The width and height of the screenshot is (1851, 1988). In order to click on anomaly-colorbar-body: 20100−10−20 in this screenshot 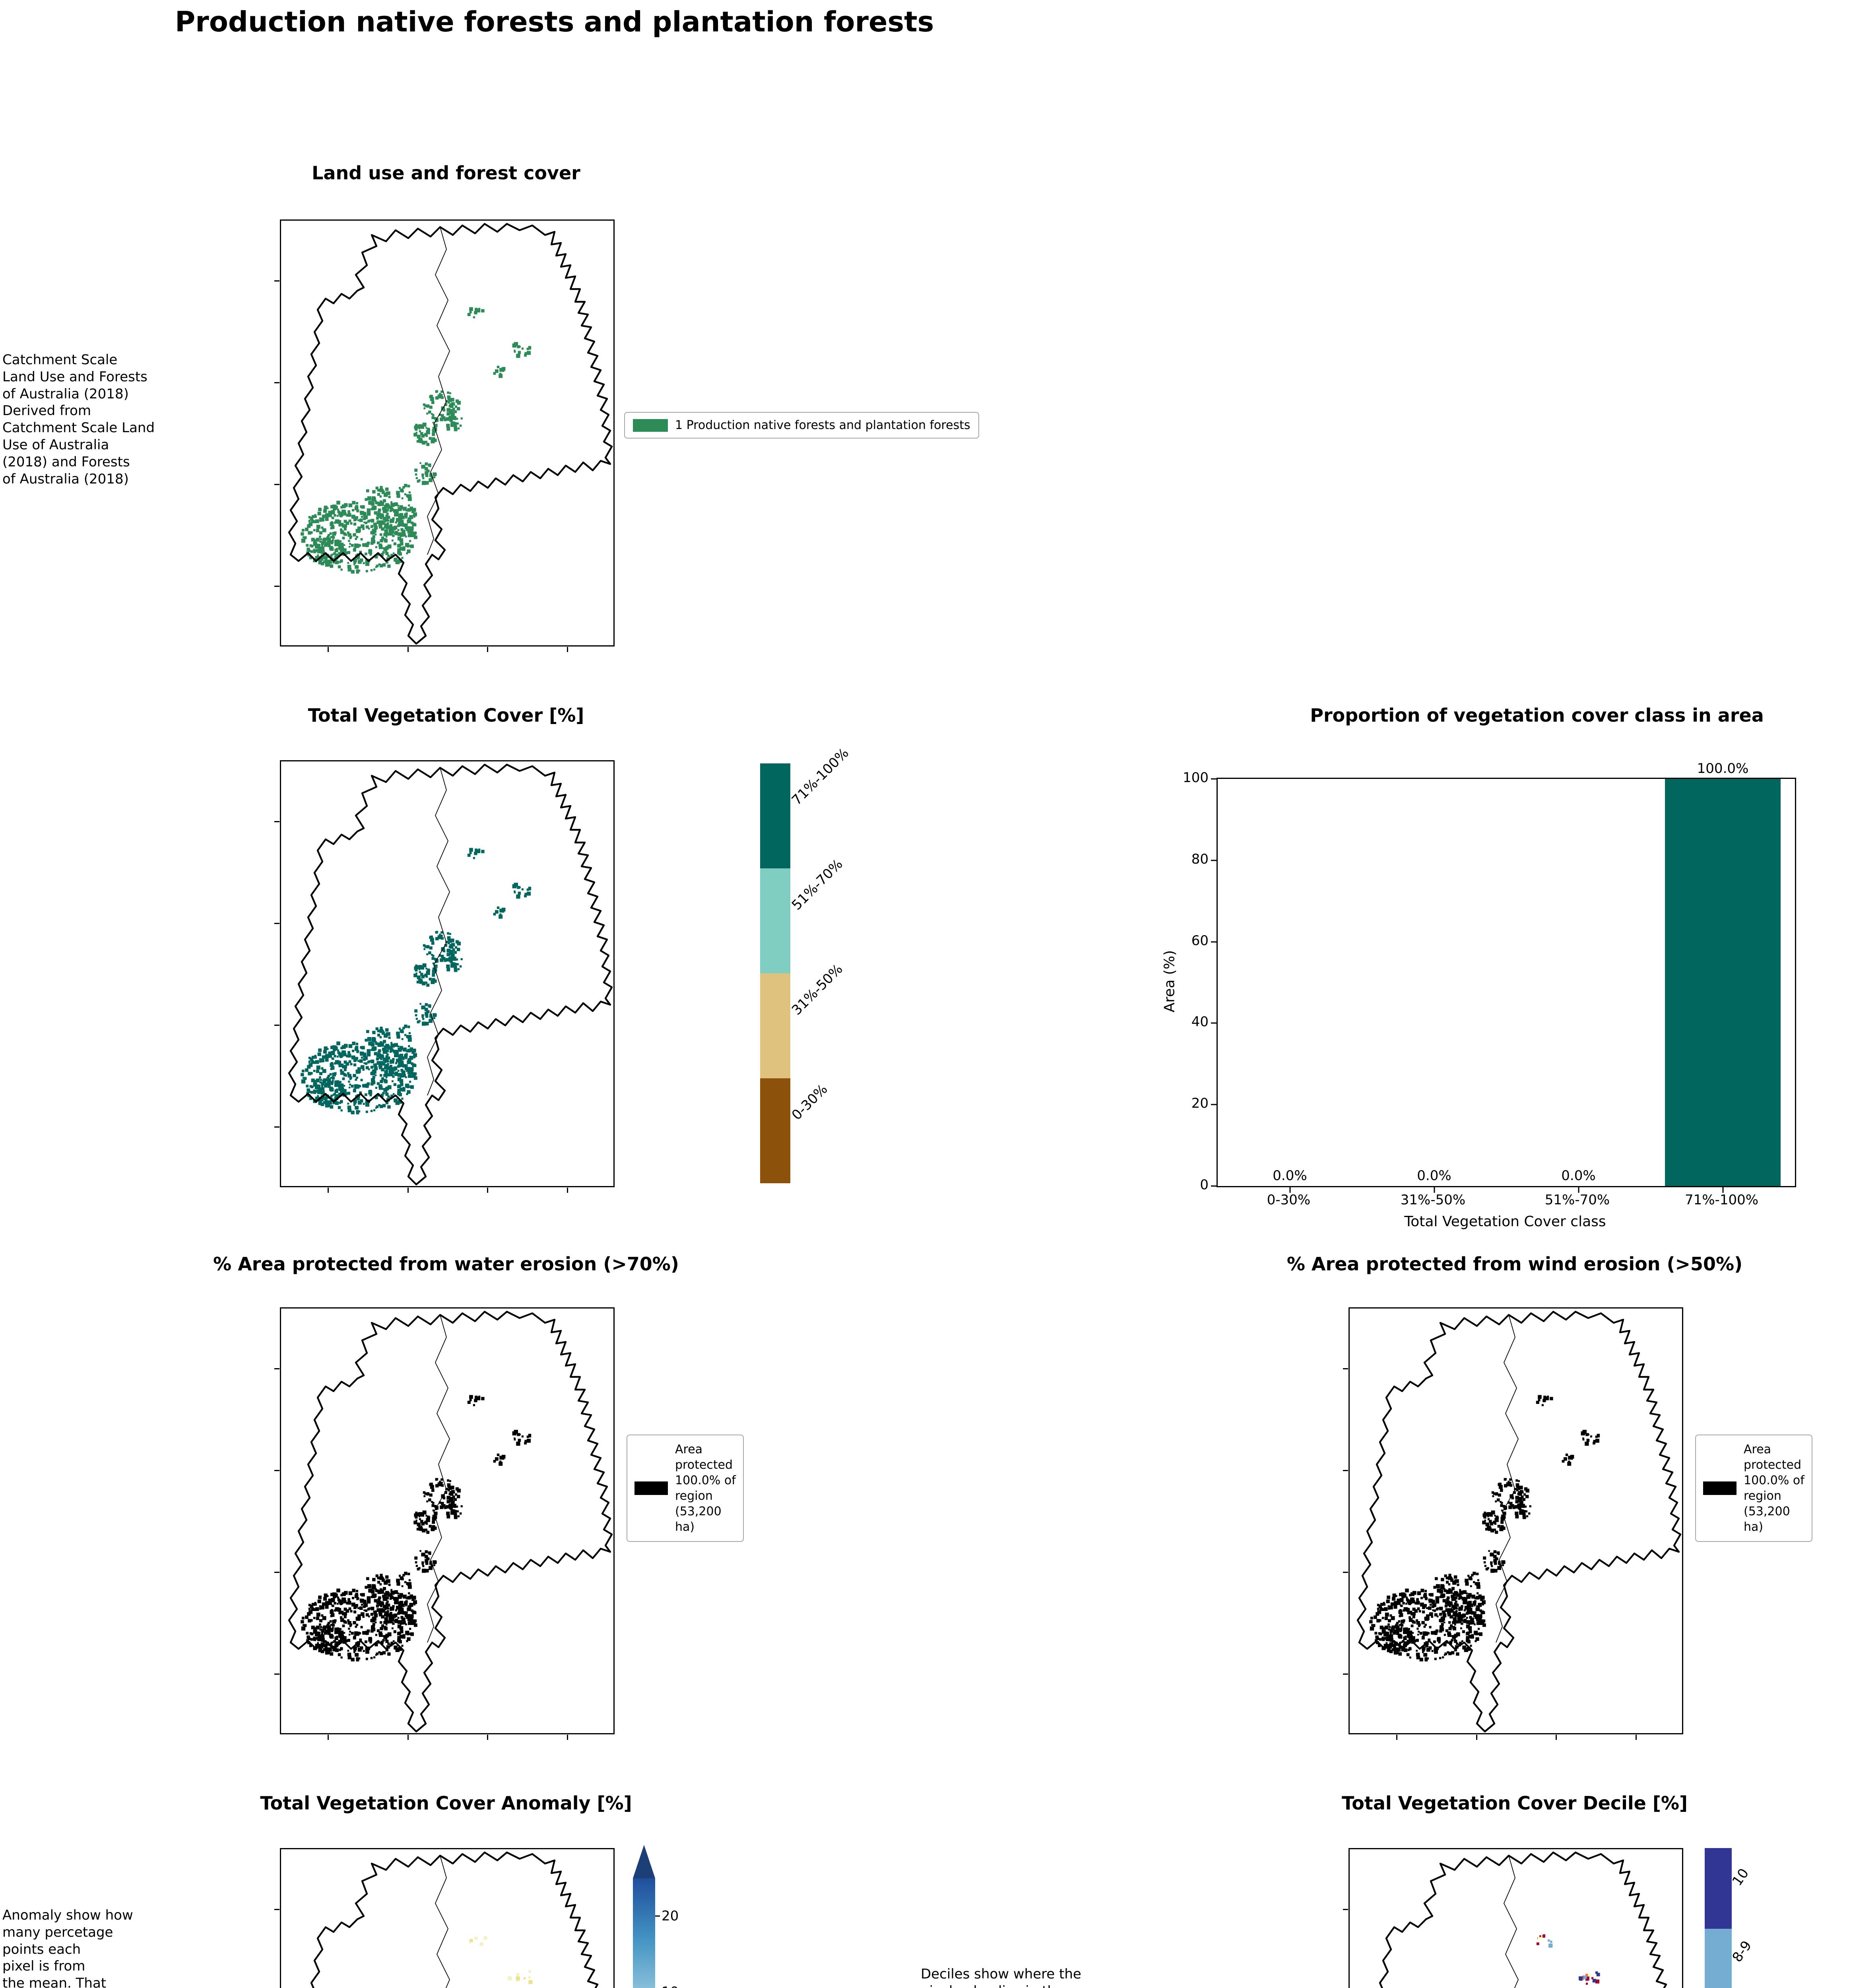, I will do `click(656, 1933)`.